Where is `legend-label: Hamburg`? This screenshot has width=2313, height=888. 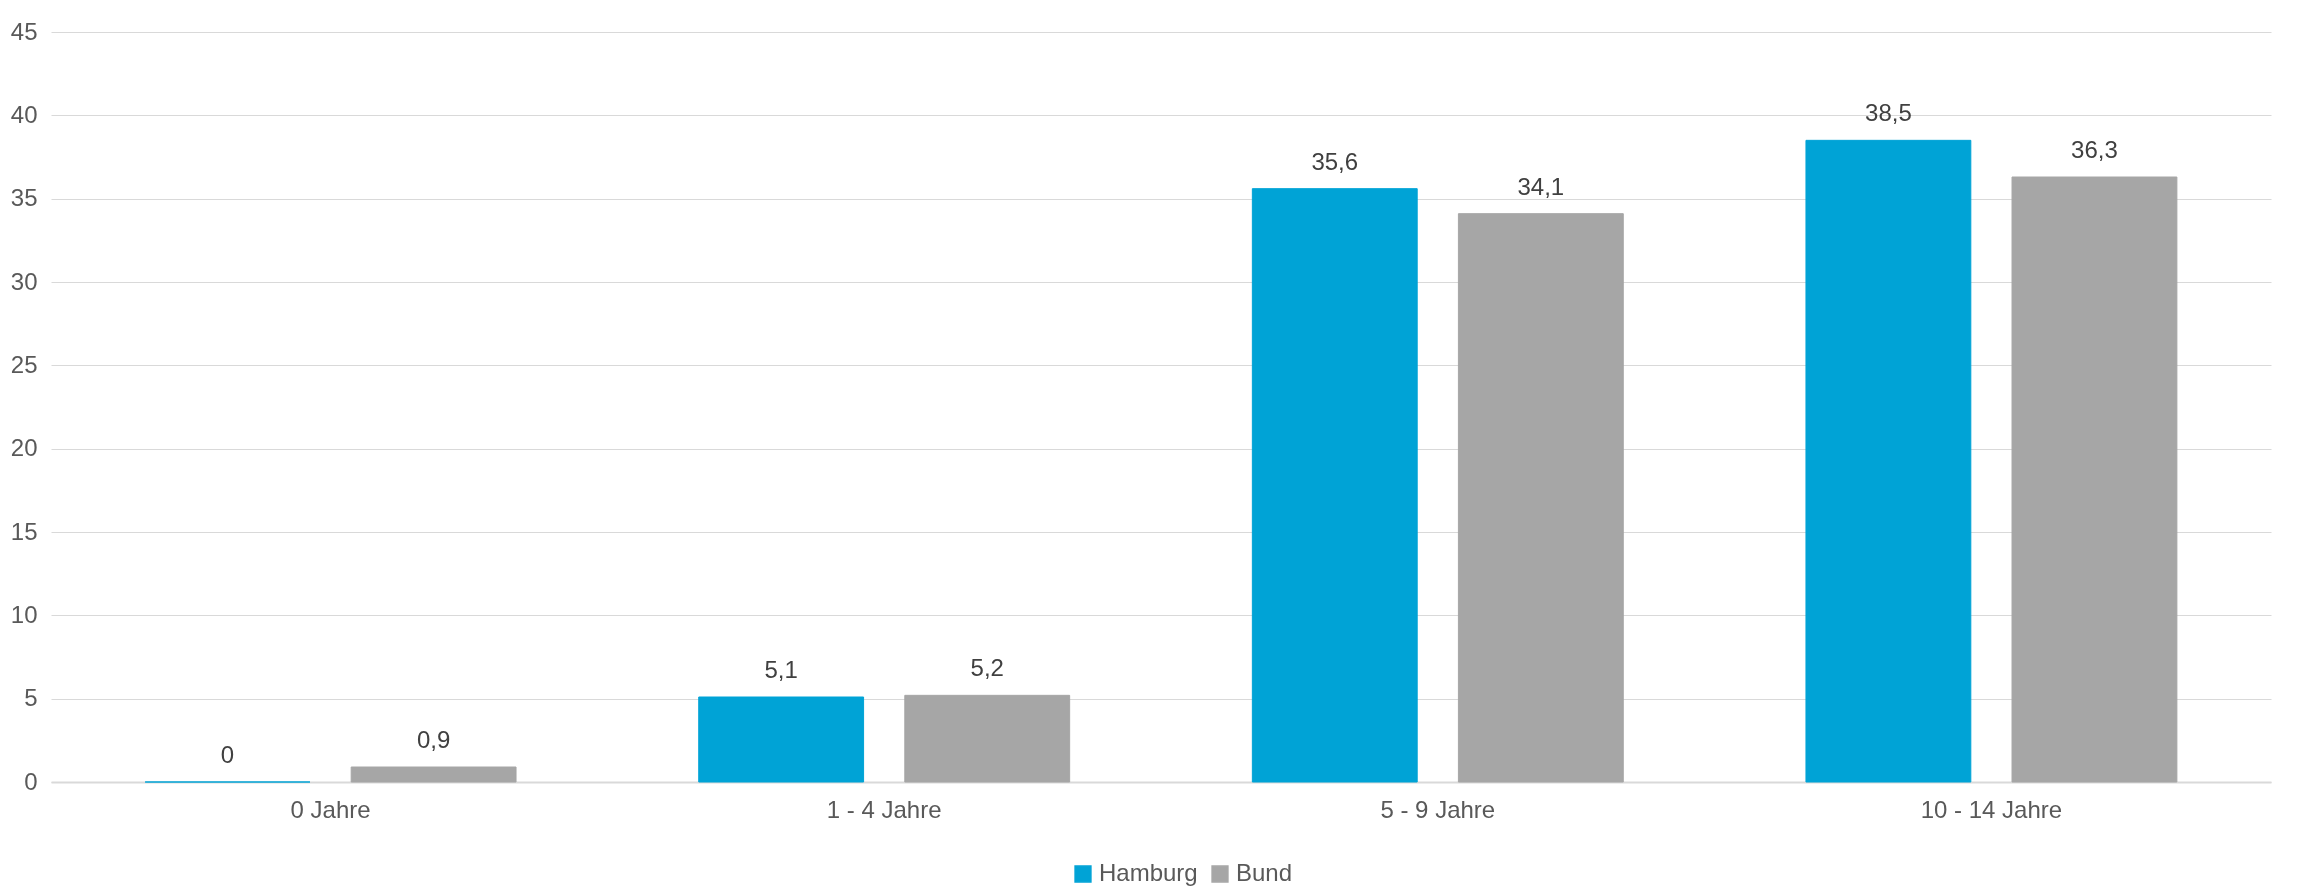
legend-label: Hamburg is located at coordinates (1148, 872).